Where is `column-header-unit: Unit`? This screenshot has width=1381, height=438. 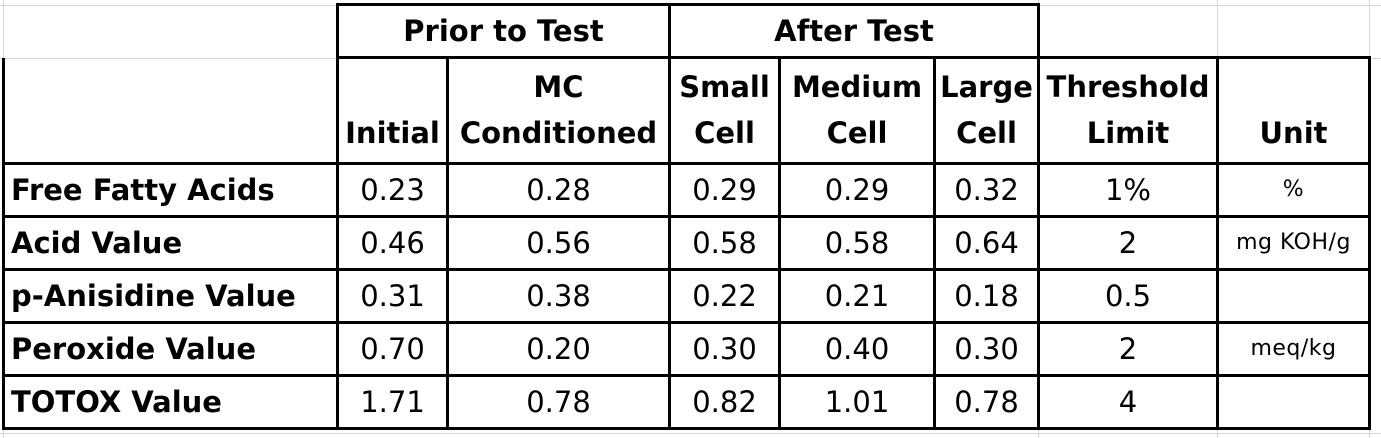 column-header-unit: Unit is located at coordinates (1293, 110).